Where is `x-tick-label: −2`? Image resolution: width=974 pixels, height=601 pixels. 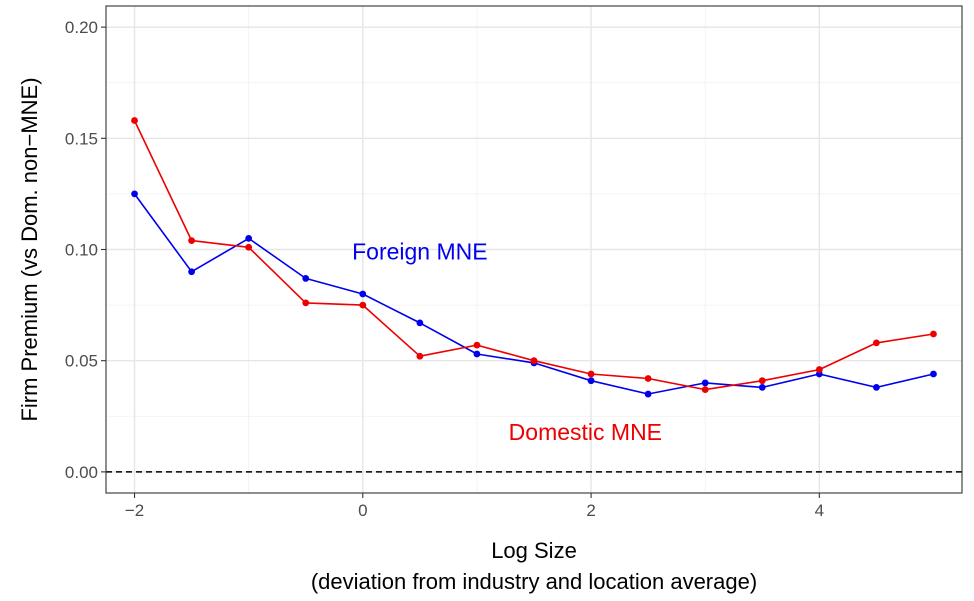
x-tick-label: −2 is located at coordinates (134, 510).